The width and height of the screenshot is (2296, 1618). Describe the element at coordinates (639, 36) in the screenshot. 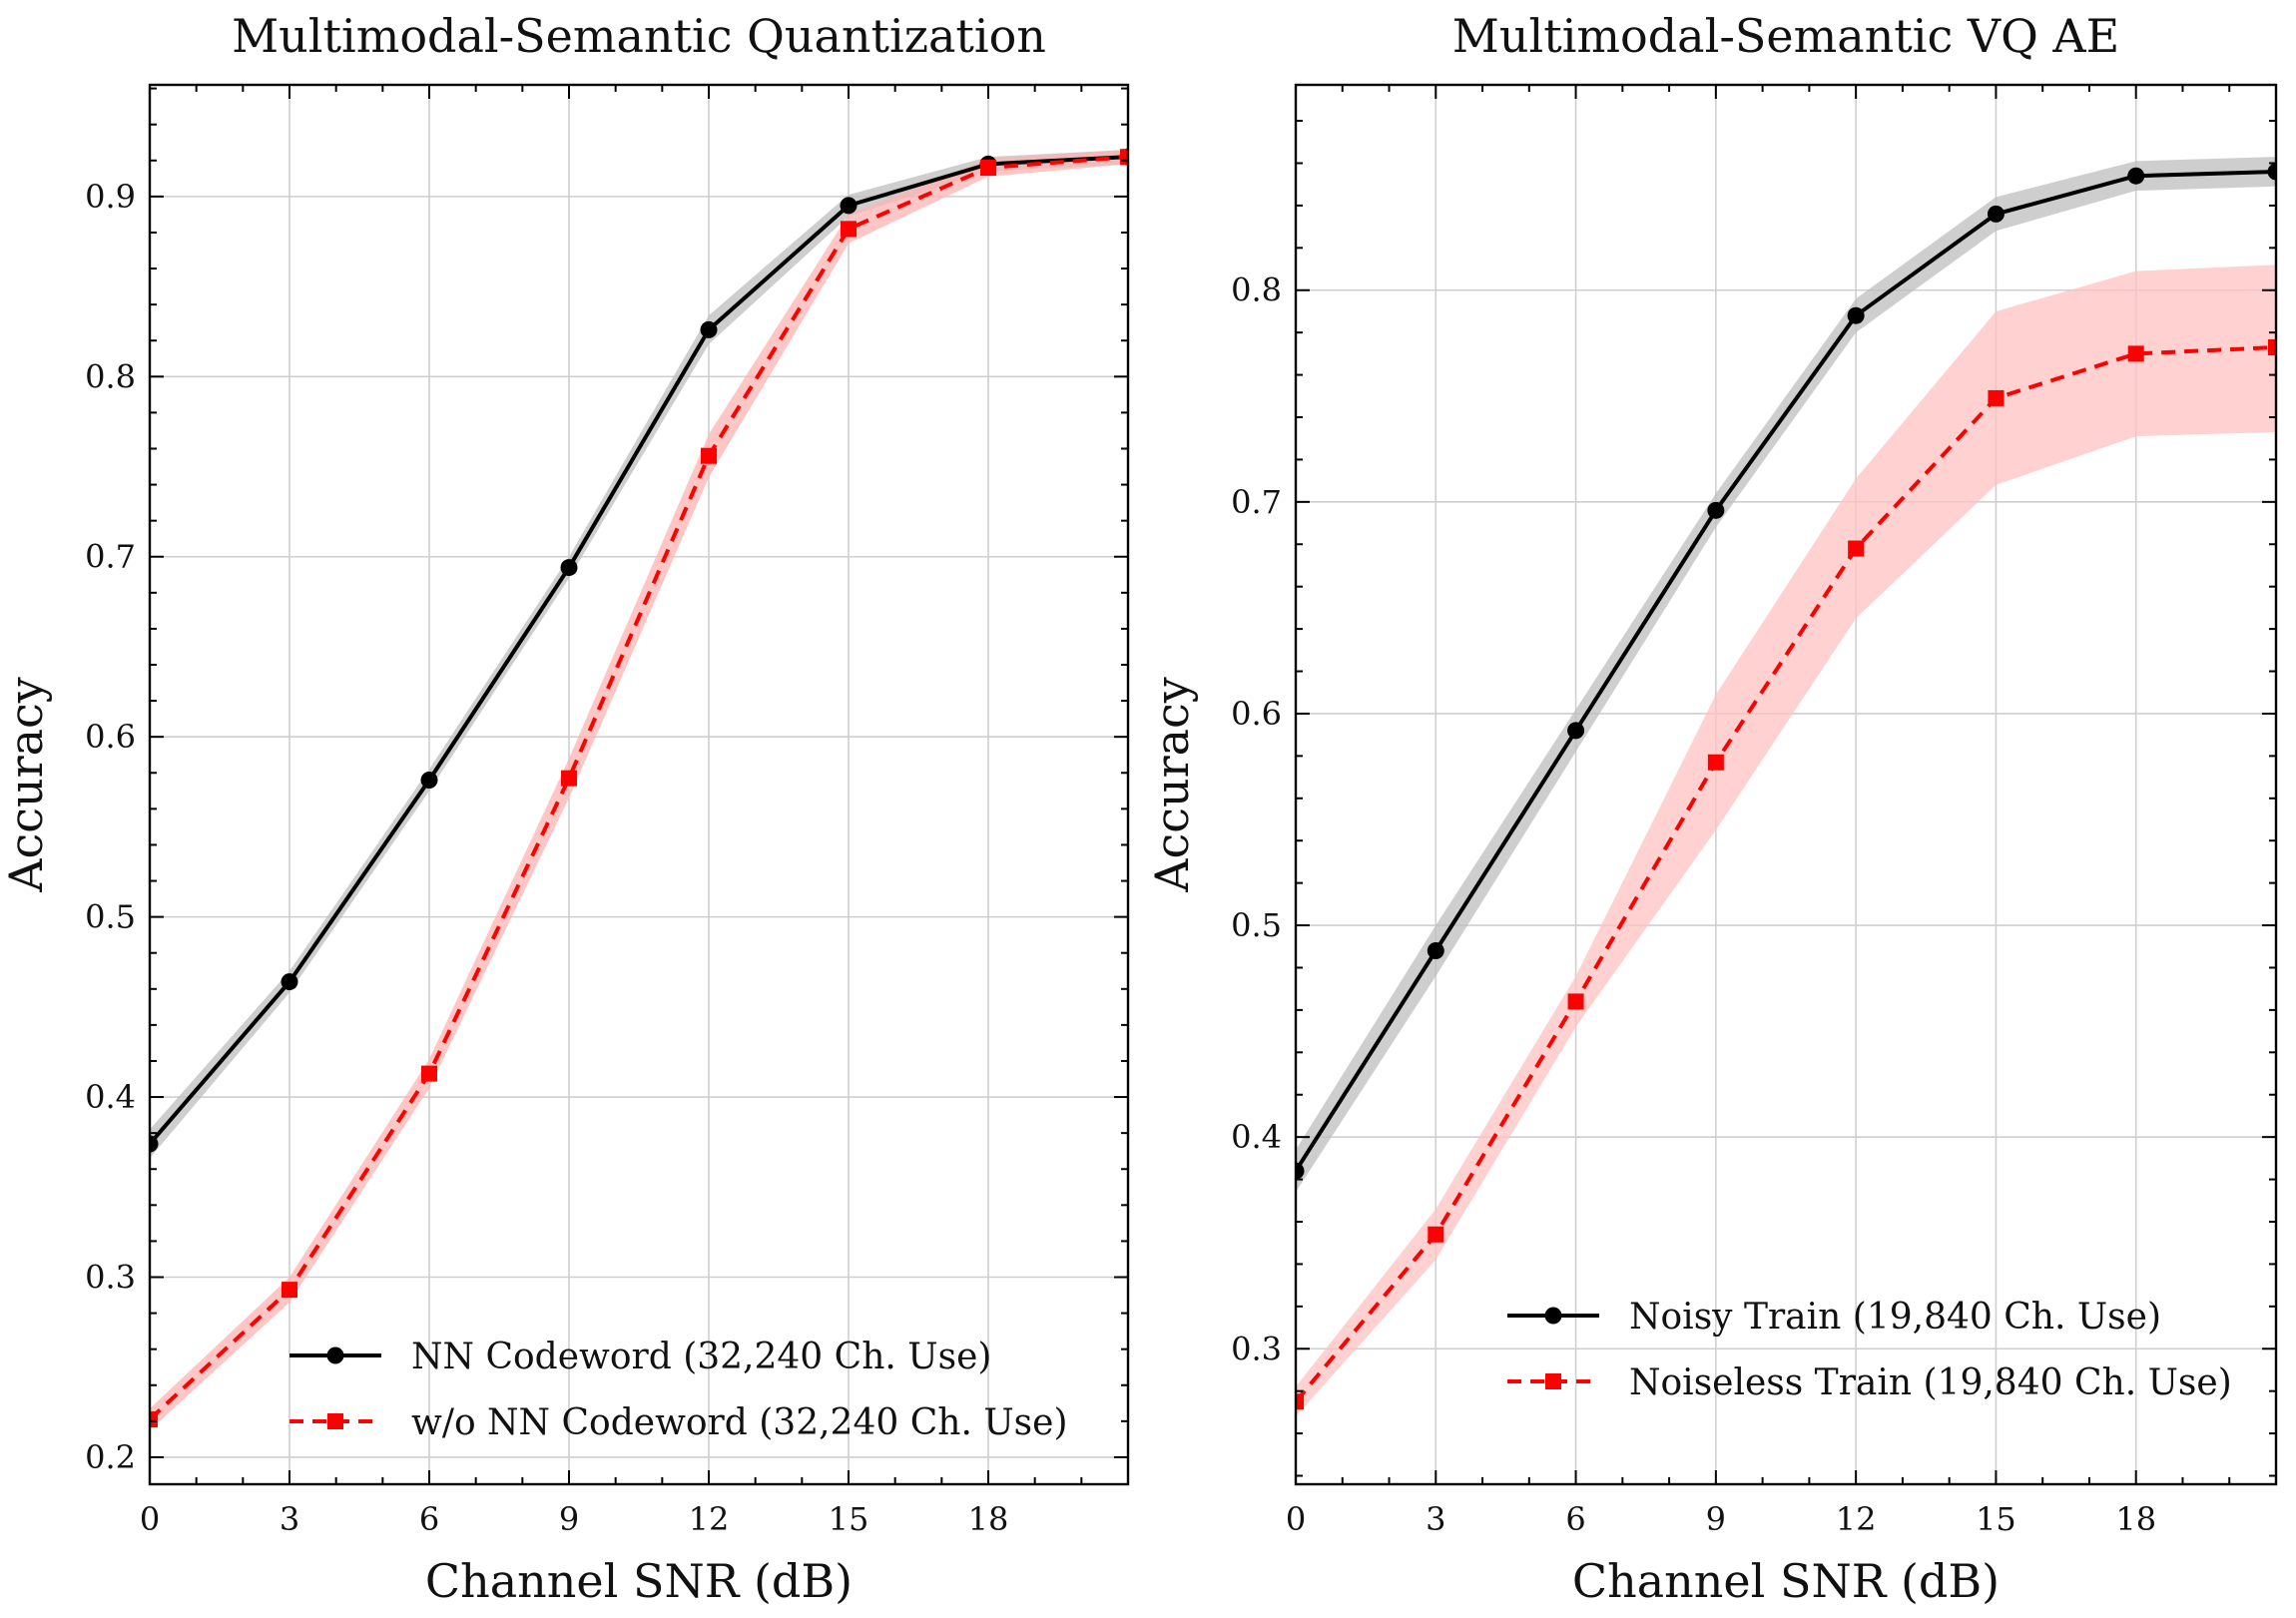

I see `chart-title: Multimodal-Semantic Quantization` at that location.